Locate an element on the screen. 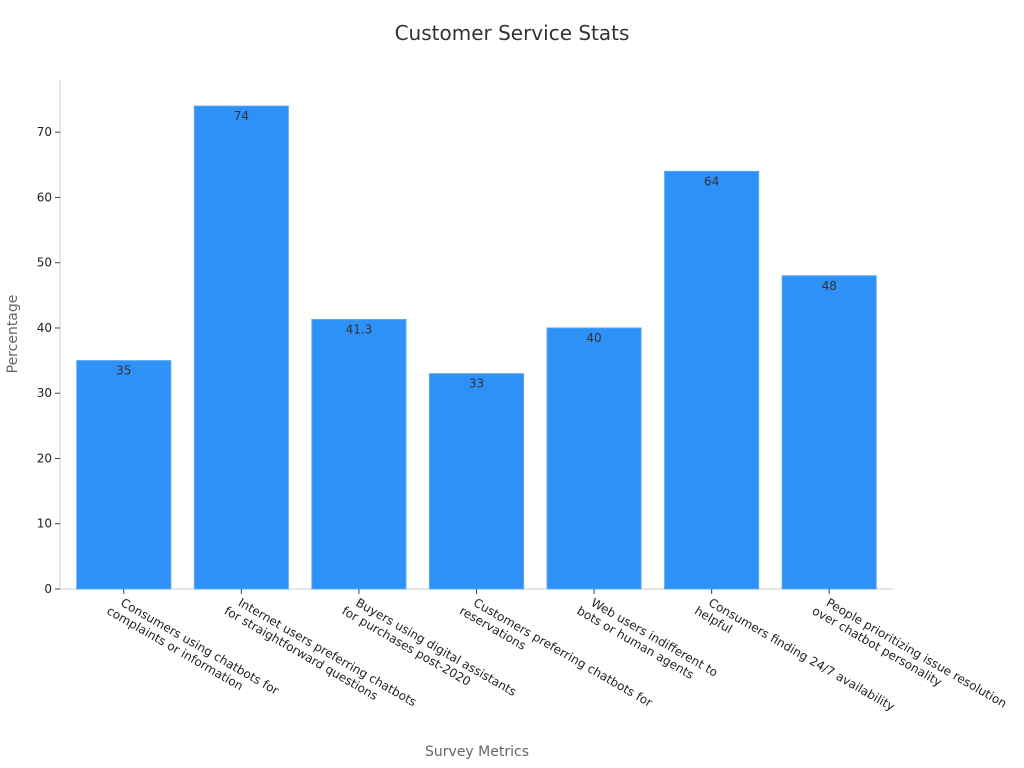  bar-value-label: 48 is located at coordinates (829, 286).